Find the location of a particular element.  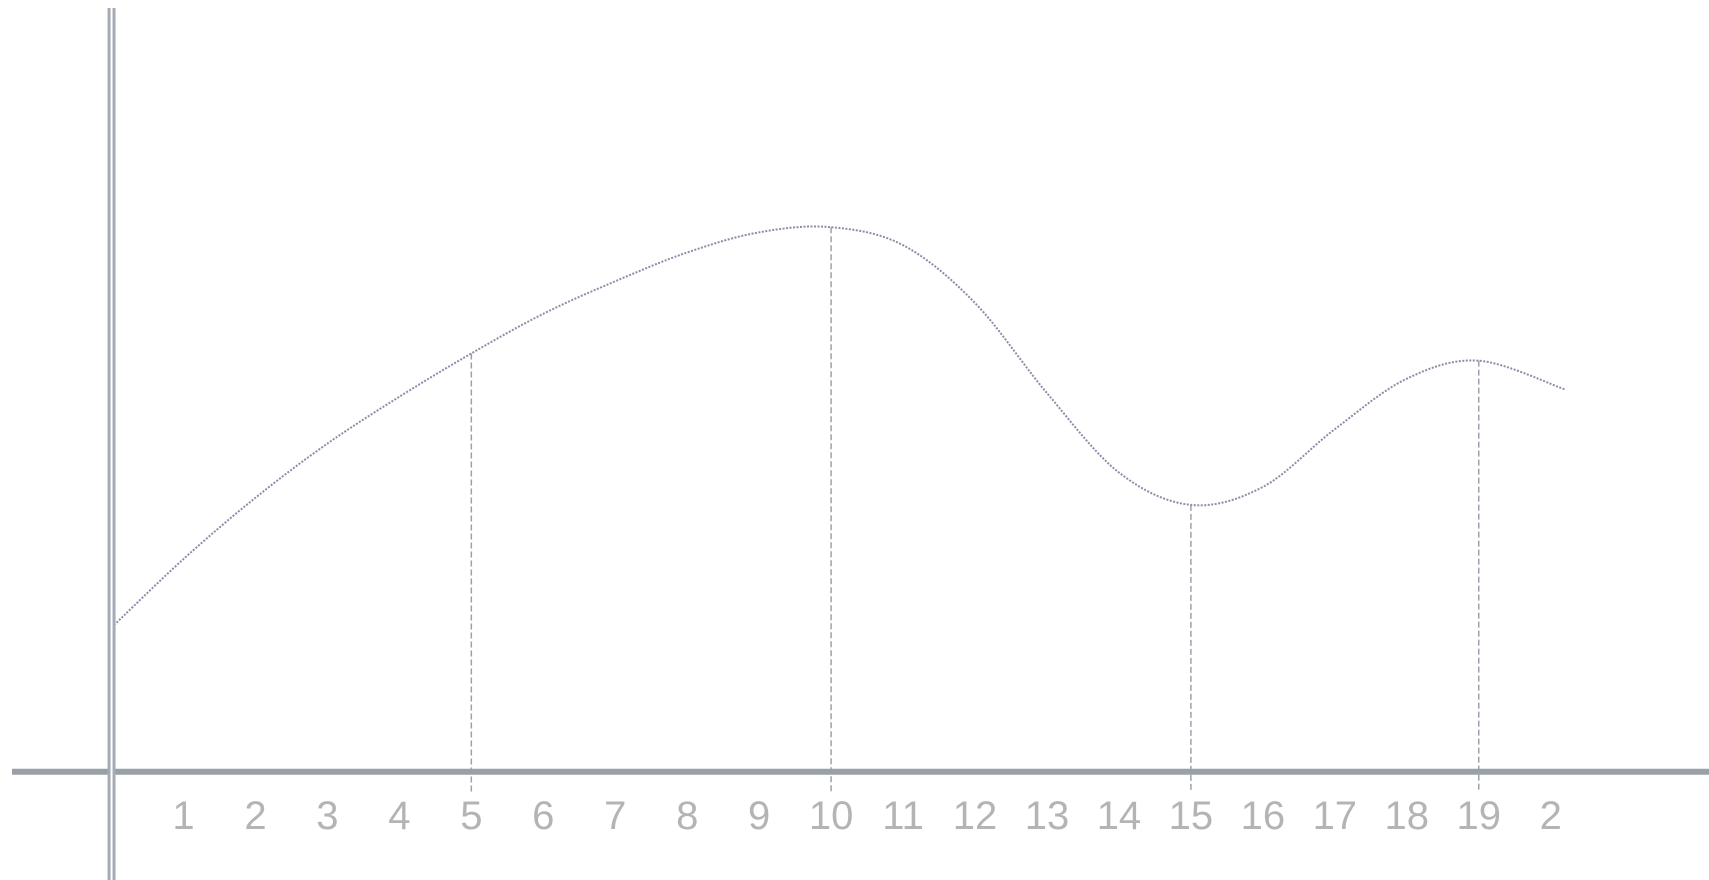

x-tick-label: 10 is located at coordinates (831, 816).